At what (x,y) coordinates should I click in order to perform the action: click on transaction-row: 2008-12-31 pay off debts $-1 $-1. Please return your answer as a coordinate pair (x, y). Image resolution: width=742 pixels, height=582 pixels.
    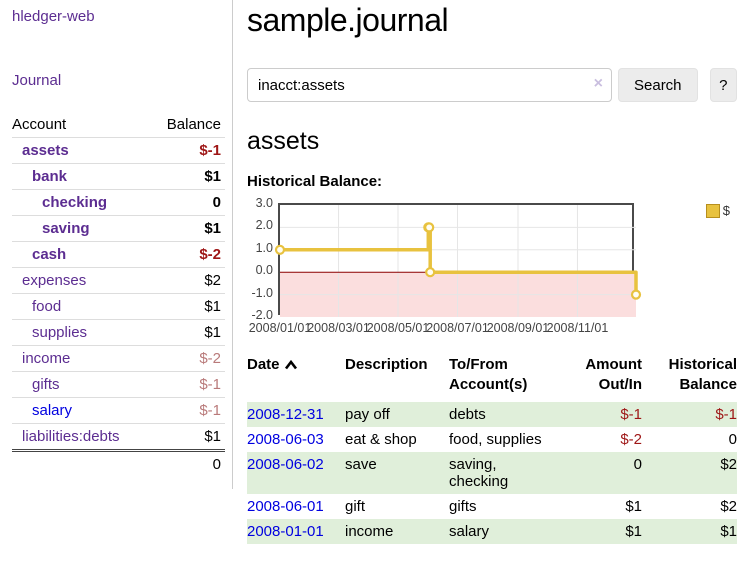
    Looking at the image, I should click on (492, 414).